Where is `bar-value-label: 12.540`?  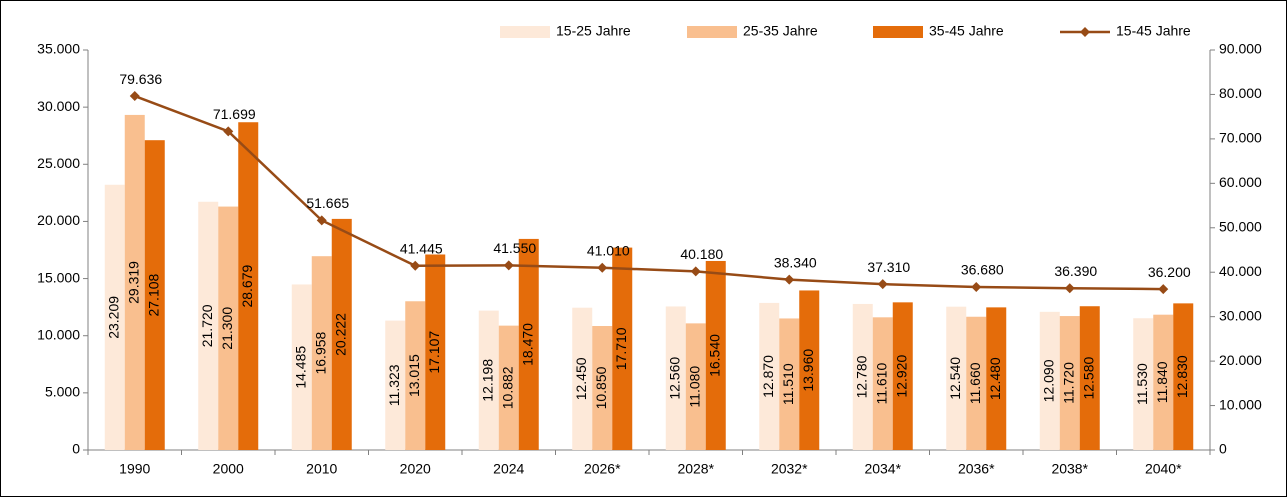 bar-value-label: 12.540 is located at coordinates (955, 378).